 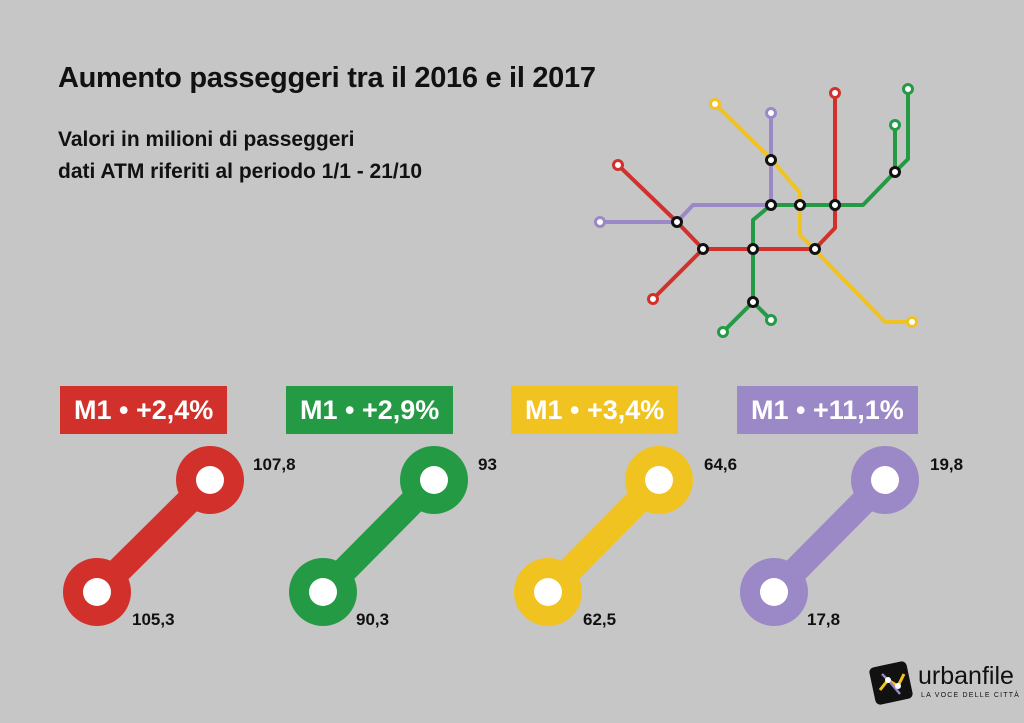 I want to click on metro-line-green, so click(x=809, y=228).